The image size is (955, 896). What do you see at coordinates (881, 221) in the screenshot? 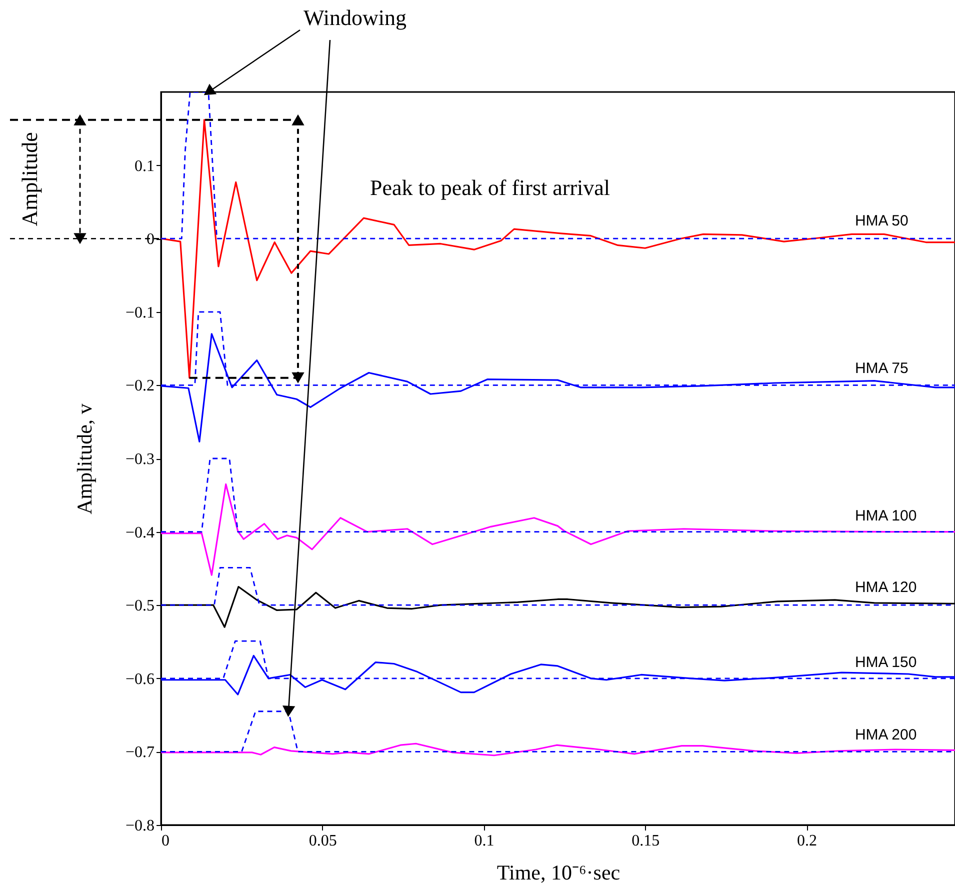
I see `series-label: HMA 50` at bounding box center [881, 221].